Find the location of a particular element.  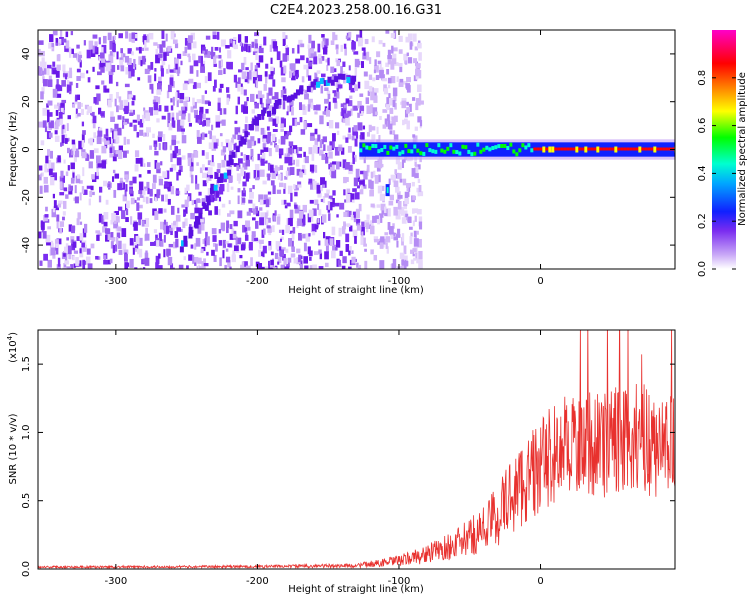

colorbar-label: Normalized spectral amplitude is located at coordinates (742, 149).